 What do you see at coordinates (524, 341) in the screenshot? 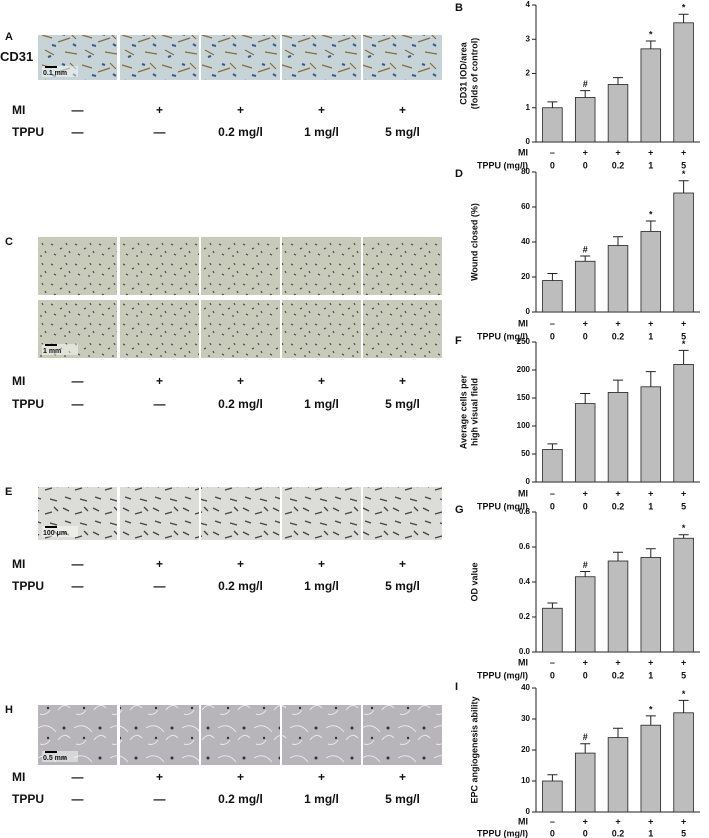
I see `y-tick-label: 250` at bounding box center [524, 341].